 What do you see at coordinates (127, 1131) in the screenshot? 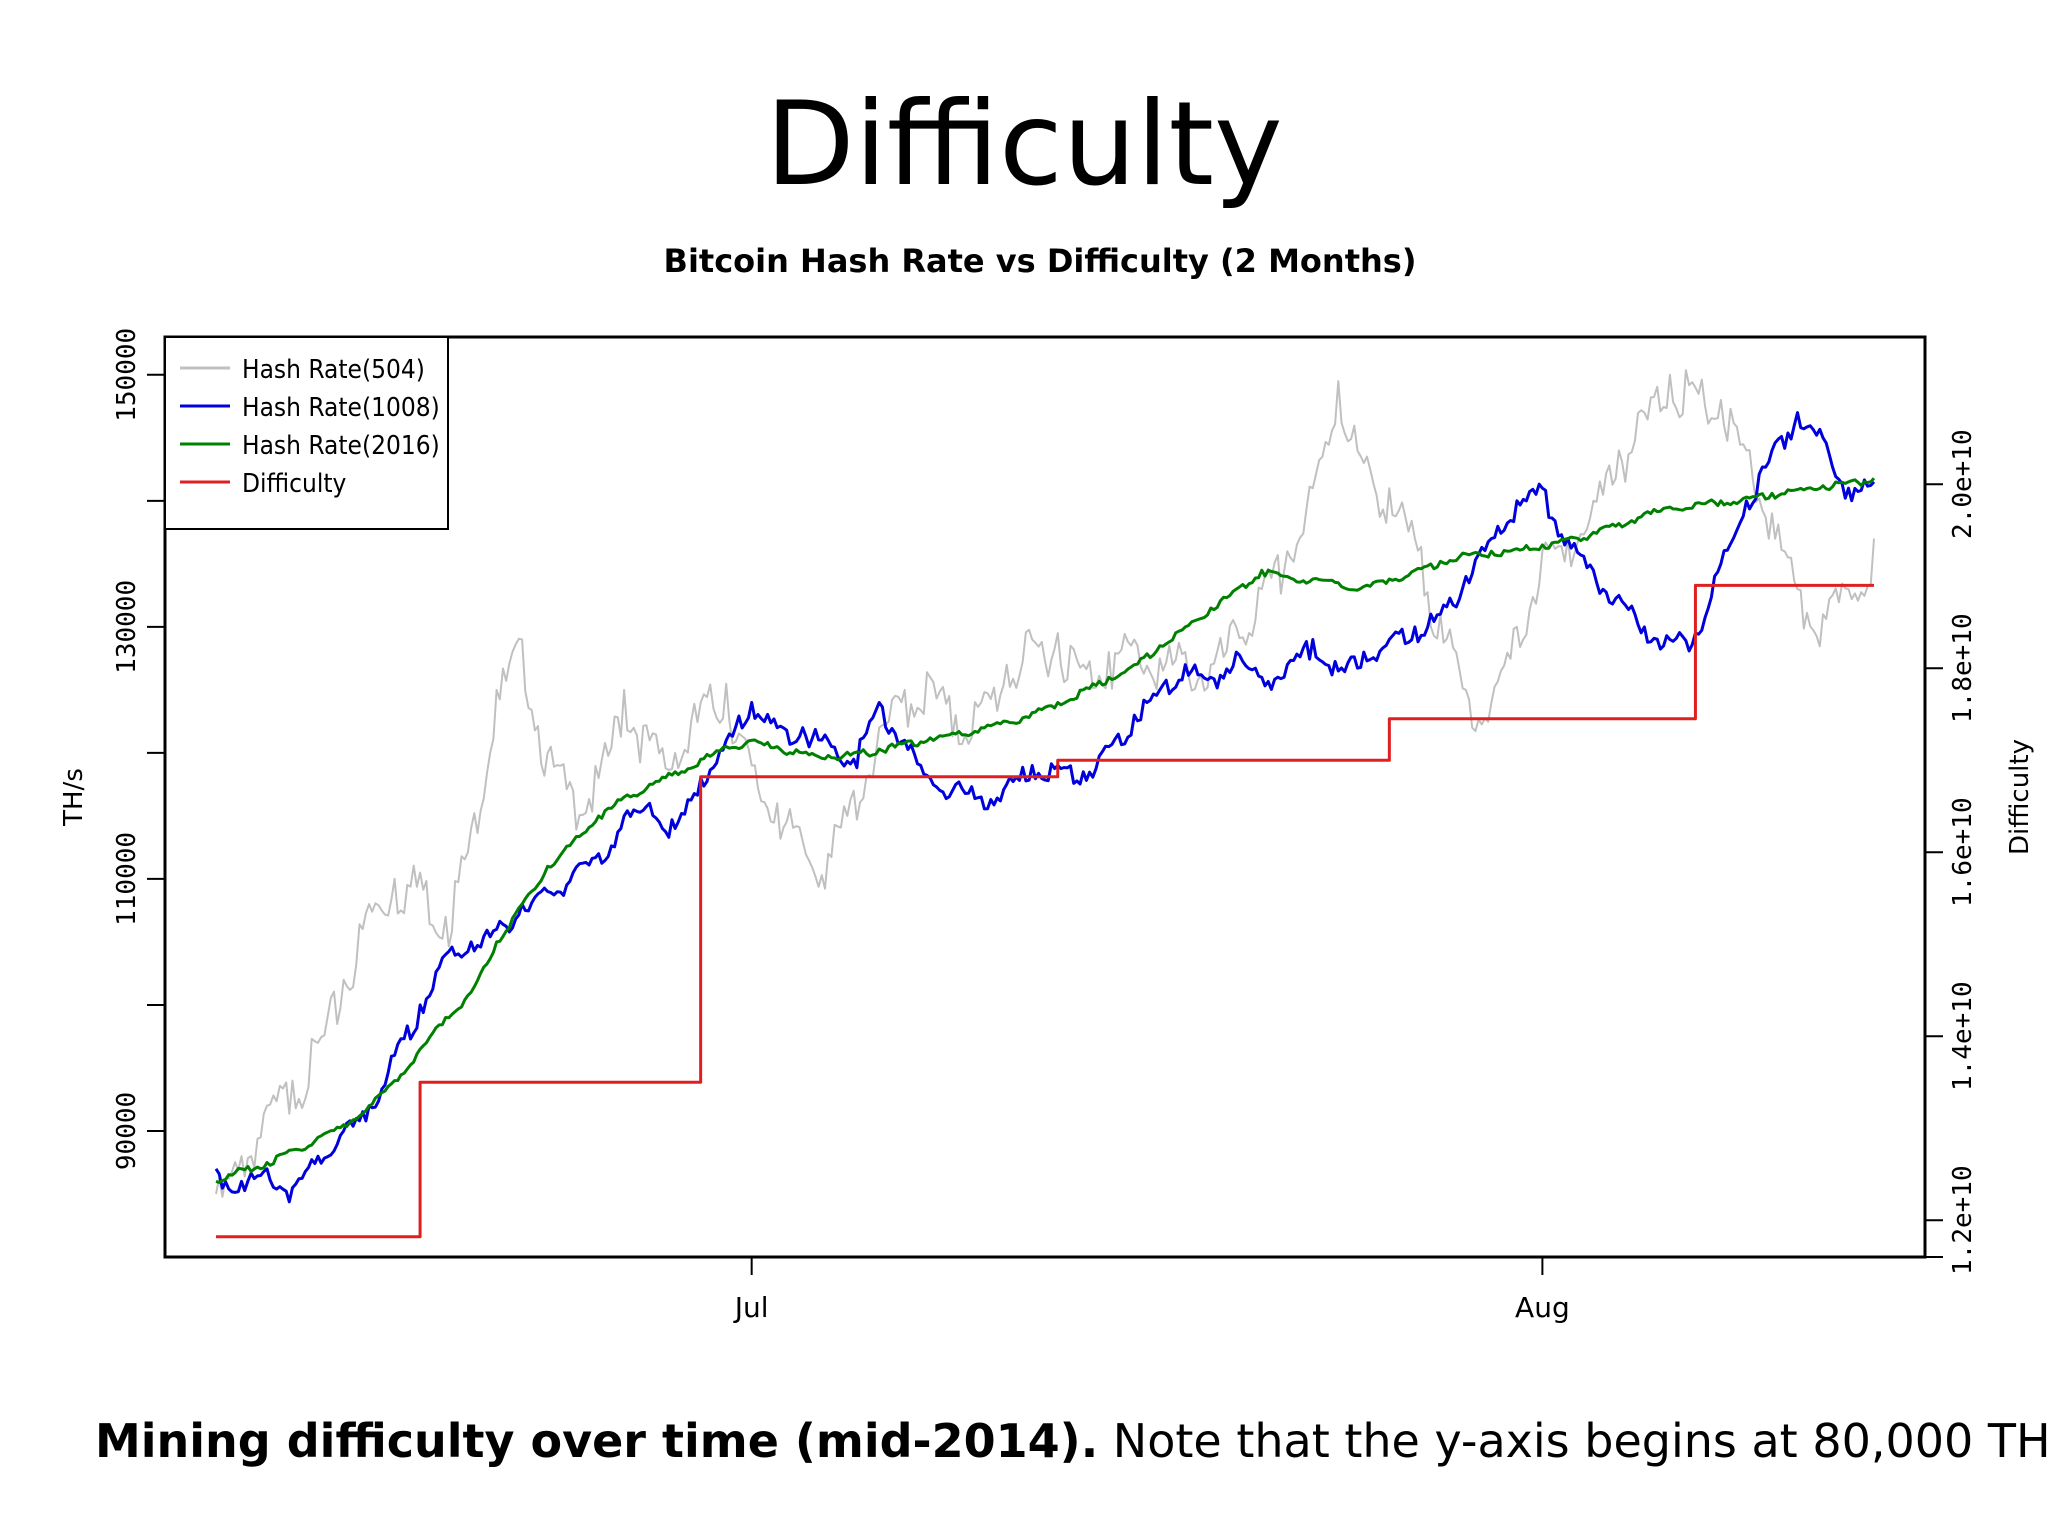
I see `y-tick-label: 90000` at bounding box center [127, 1131].